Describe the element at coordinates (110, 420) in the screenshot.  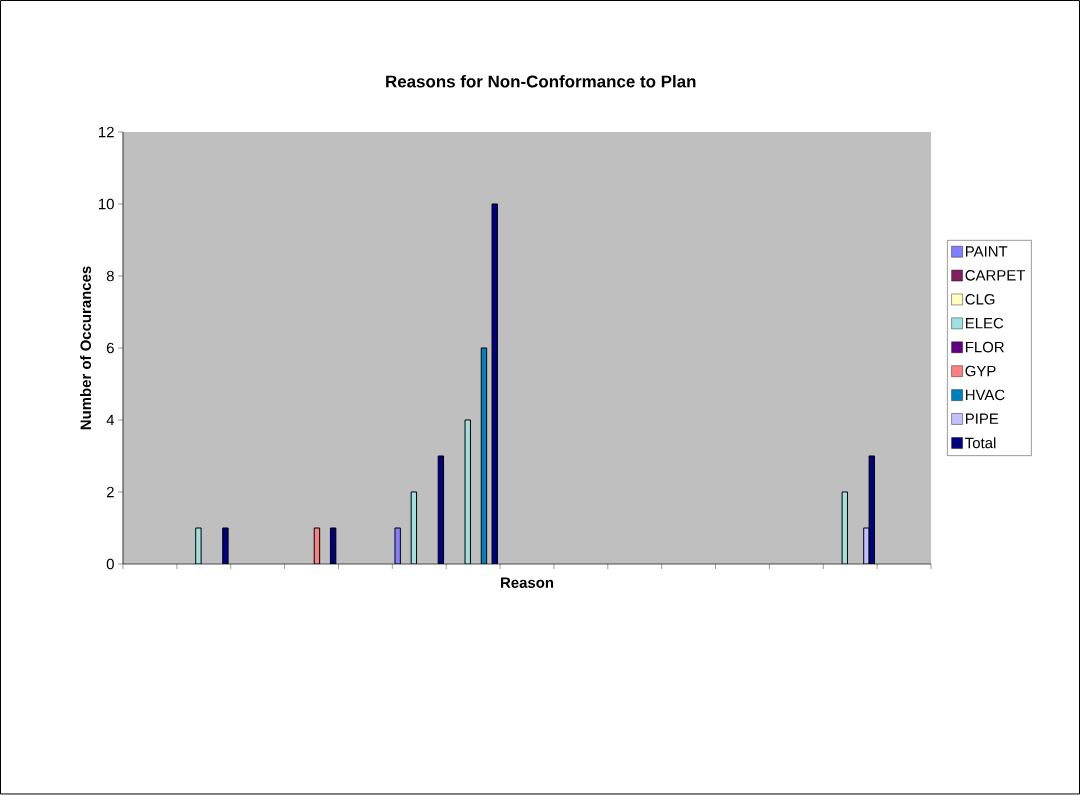
I see `y-tick-label: 4` at that location.